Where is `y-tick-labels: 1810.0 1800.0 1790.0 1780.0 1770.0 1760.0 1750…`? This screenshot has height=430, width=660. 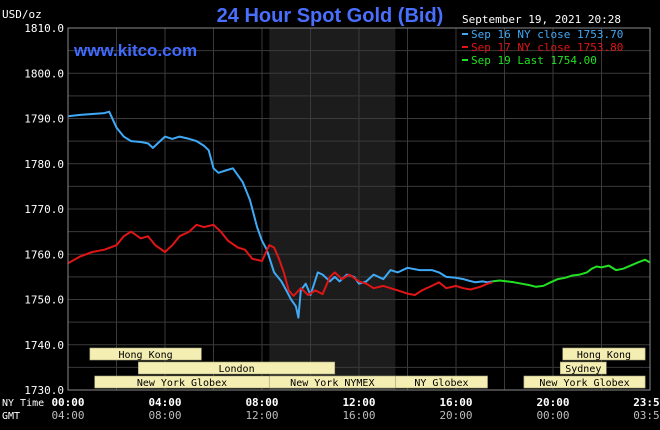 y-tick-labels: 1810.0 1800.0 1790.0 1780.0 1770.0 1760.0 1750… is located at coordinates (44, 209).